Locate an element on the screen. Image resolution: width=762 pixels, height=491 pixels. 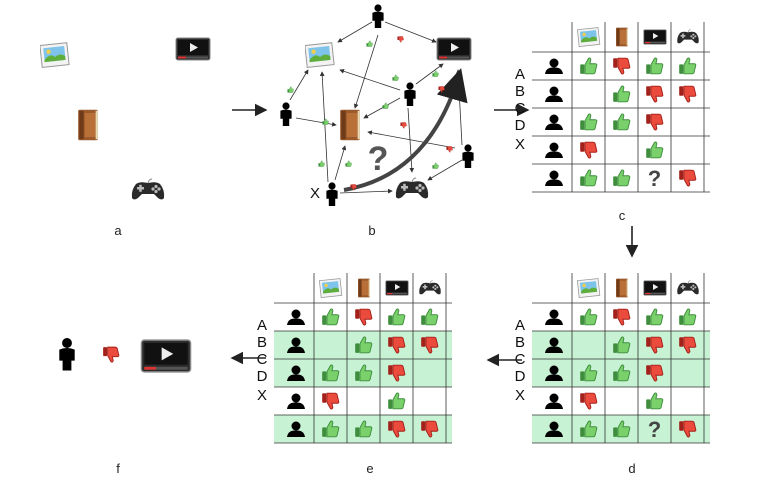
target-user-label: X is located at coordinates (315, 193).